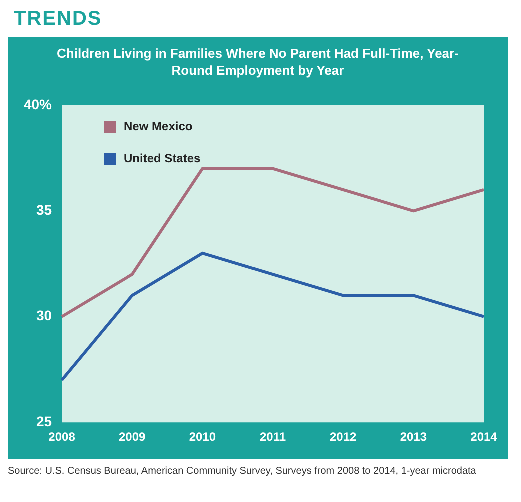  What do you see at coordinates (258, 62) in the screenshot?
I see `chart-subtitle: Children Living in Families Where No Parent Had Full-Time, Year-Round Employment by Year` at bounding box center [258, 62].